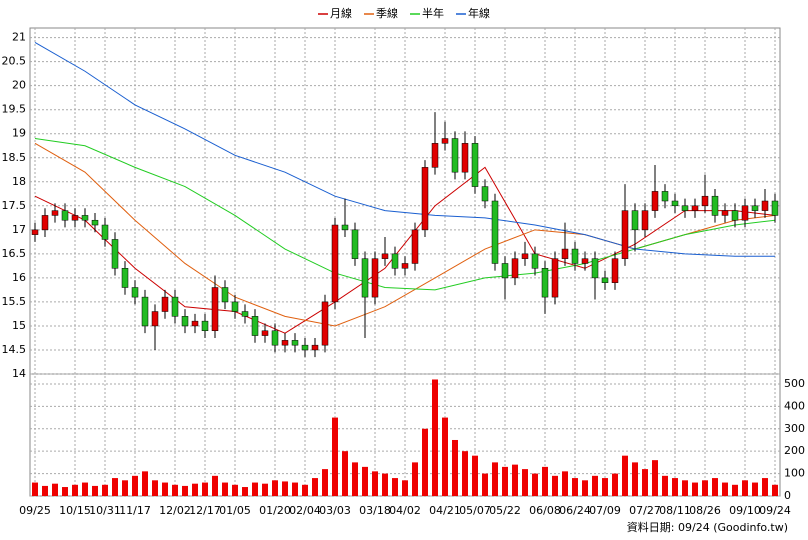 The height and width of the screenshot is (540, 808). Describe the element at coordinates (605, 510) in the screenshot. I see `x-tick-label: 07/09` at that location.